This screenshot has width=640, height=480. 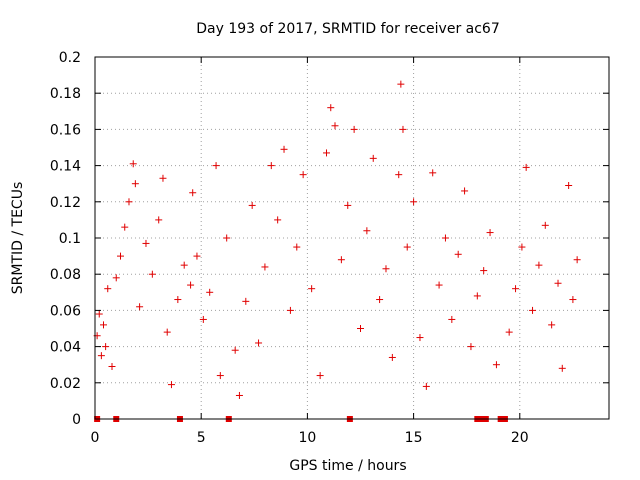 What do you see at coordinates (70, 58) in the screenshot?
I see `y-tick-label: 0.2` at bounding box center [70, 58].